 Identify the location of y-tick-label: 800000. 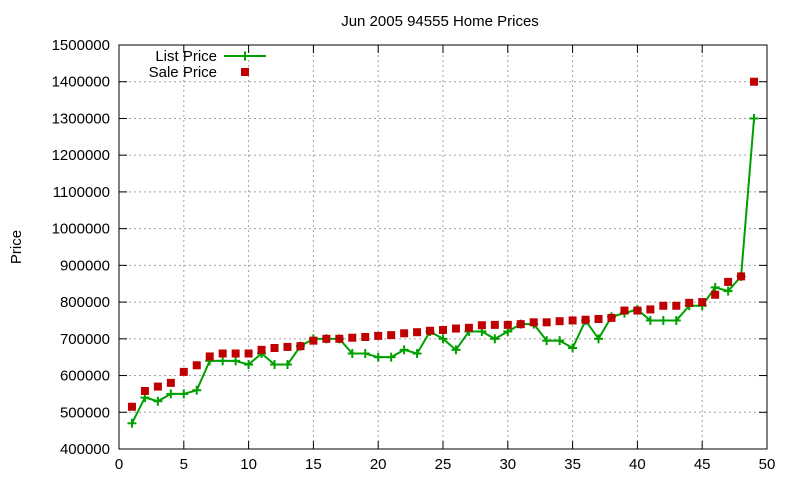
(85, 302).